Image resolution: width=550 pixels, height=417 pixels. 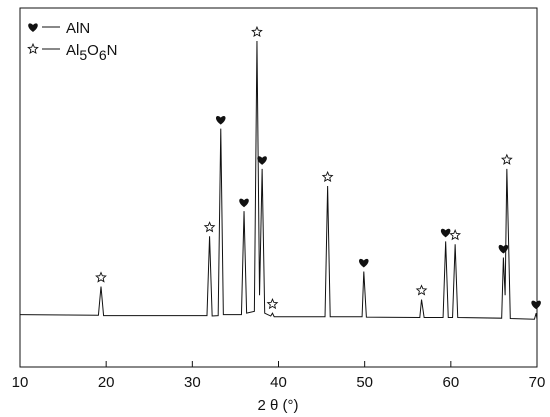 What do you see at coordinates (277, 405) in the screenshot?
I see `x-axis-label: 2 θ (°)` at bounding box center [277, 405].